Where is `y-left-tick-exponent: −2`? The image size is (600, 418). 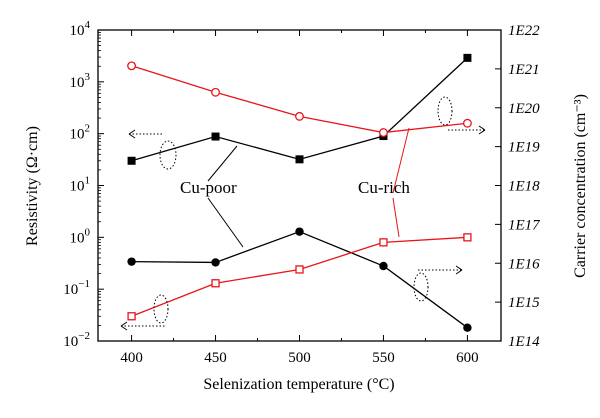 y-left-tick-exponent: −2 is located at coordinates (84, 336).